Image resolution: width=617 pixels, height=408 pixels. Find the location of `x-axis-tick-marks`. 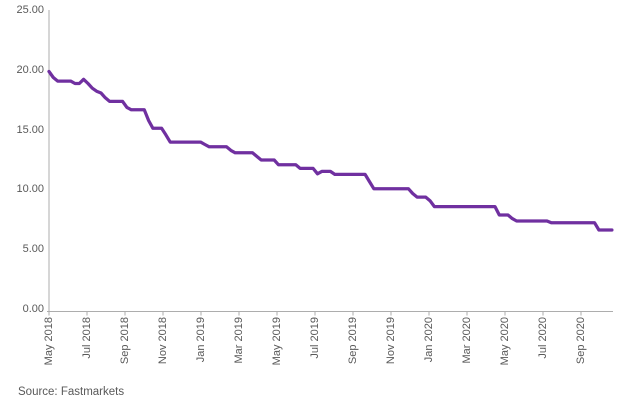

x-axis-tick-marks is located at coordinates (315, 313).